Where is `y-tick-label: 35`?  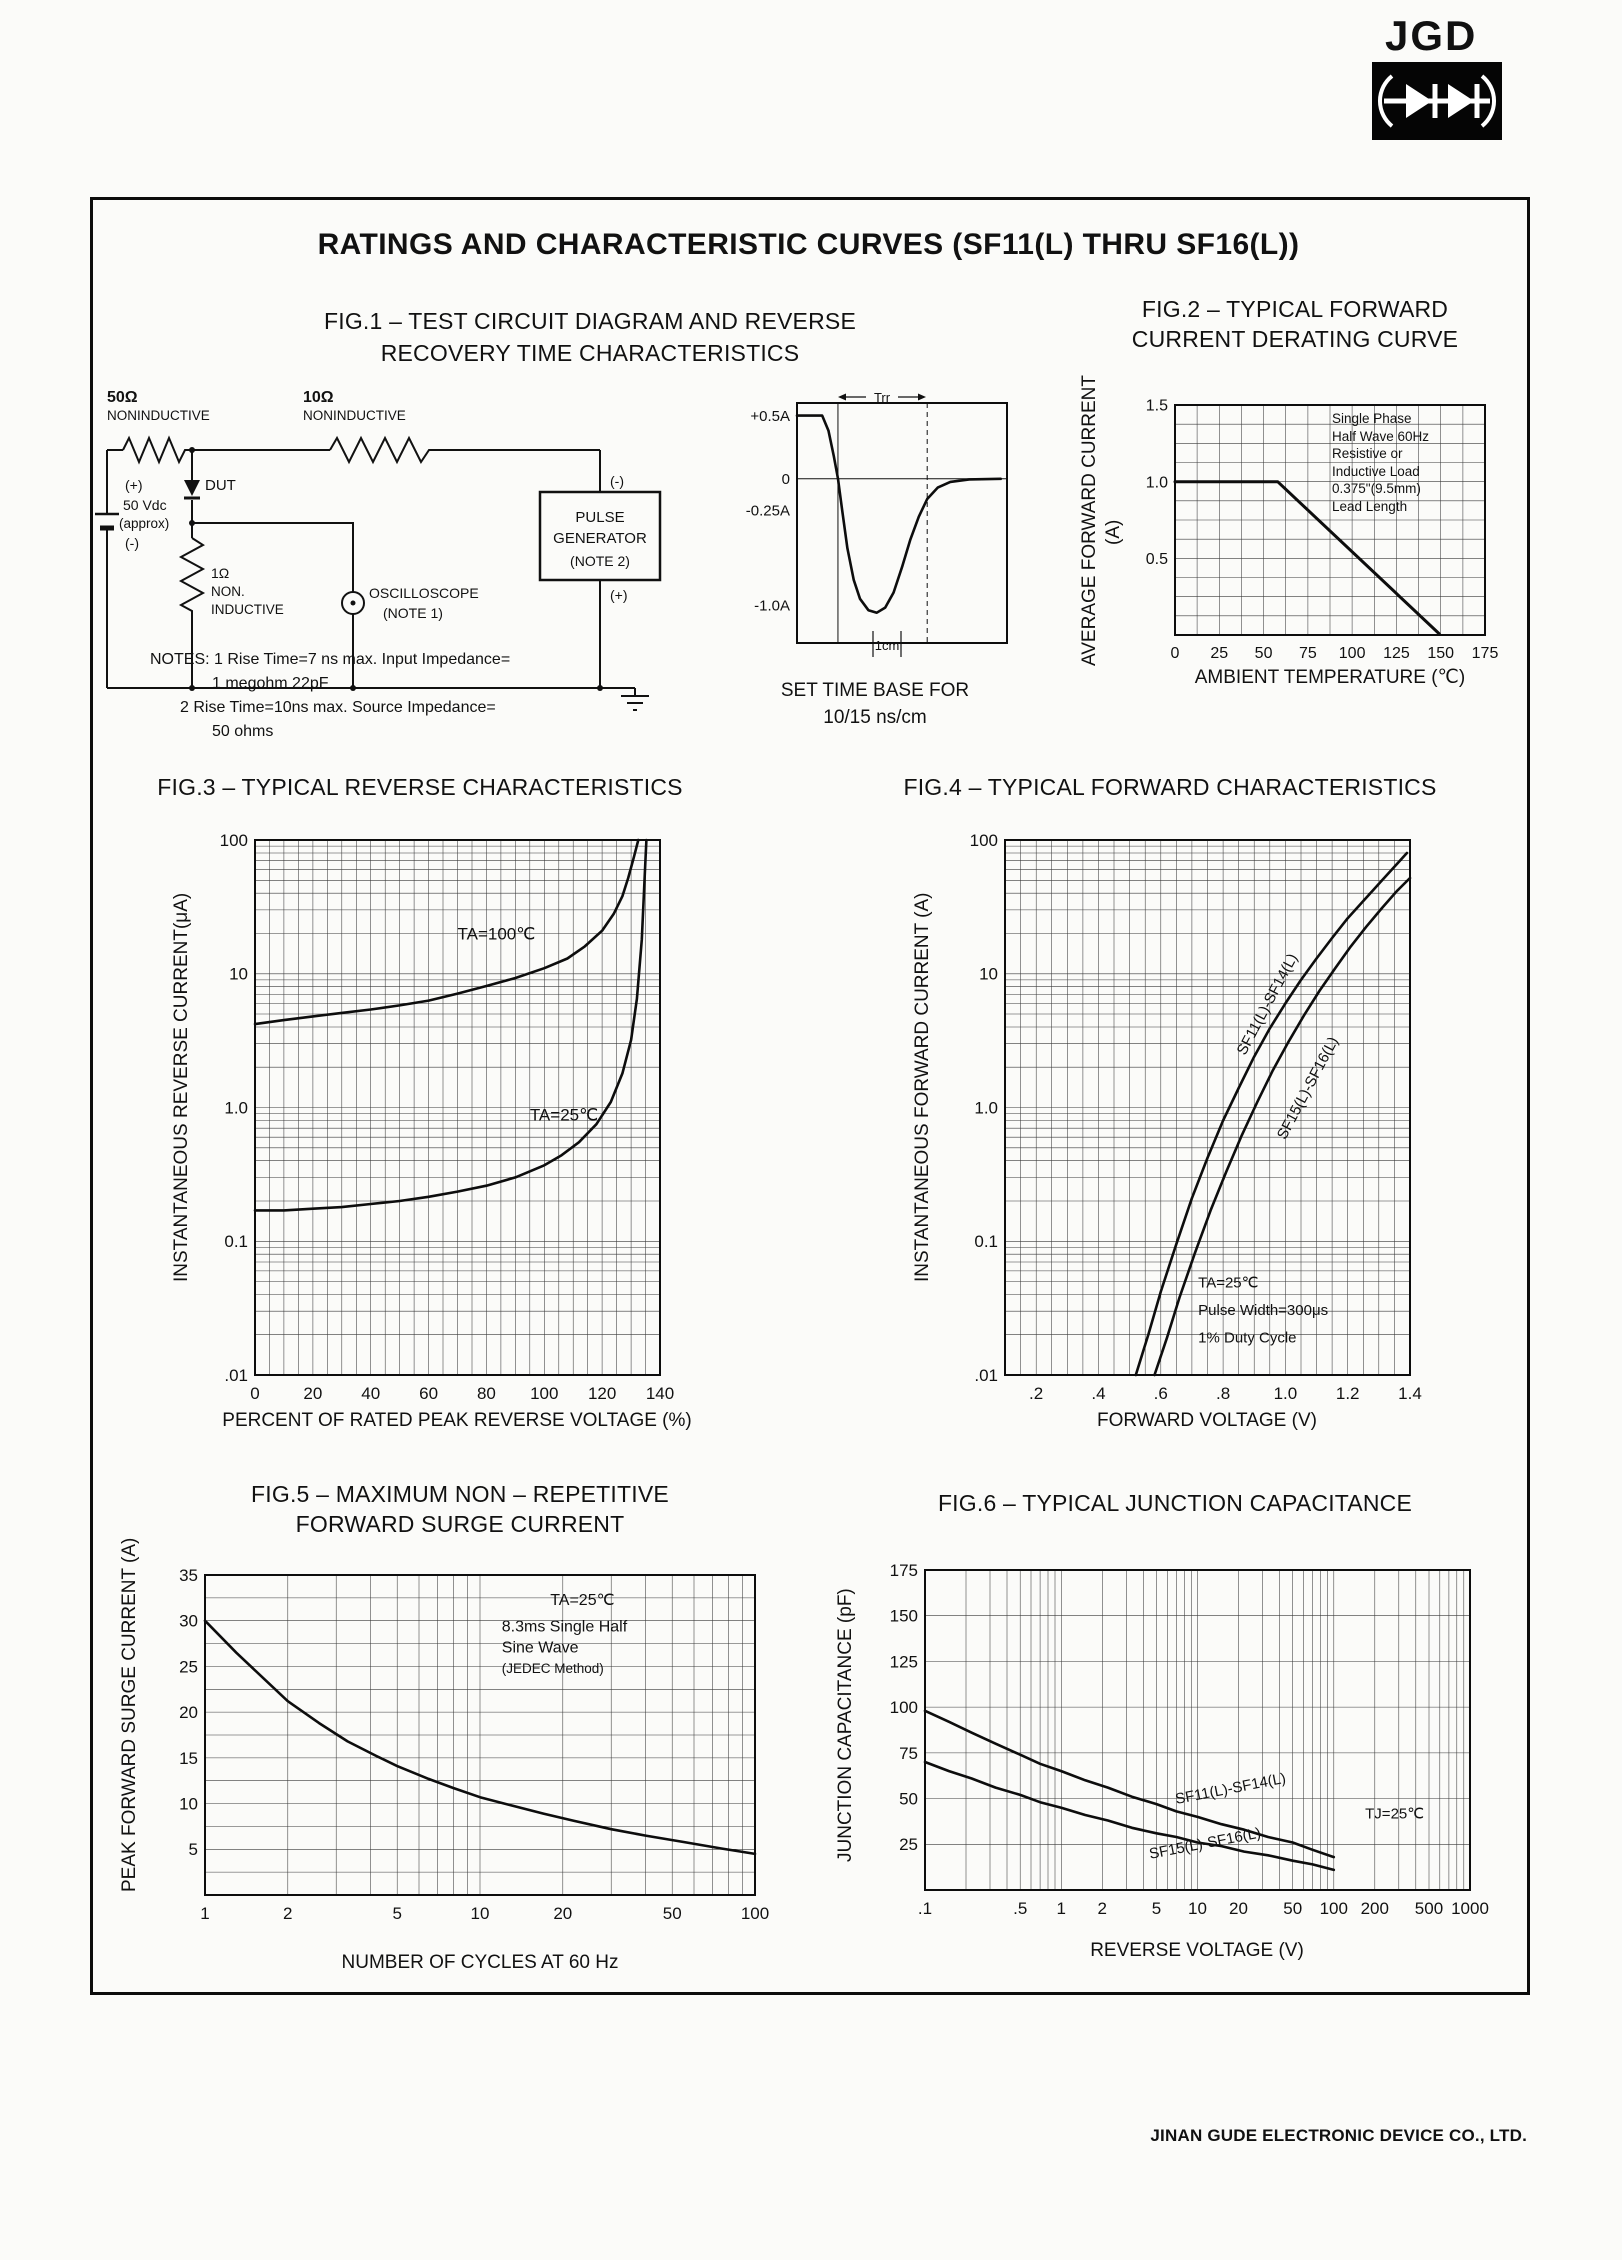
y-tick-label: 35 is located at coordinates (188, 1575).